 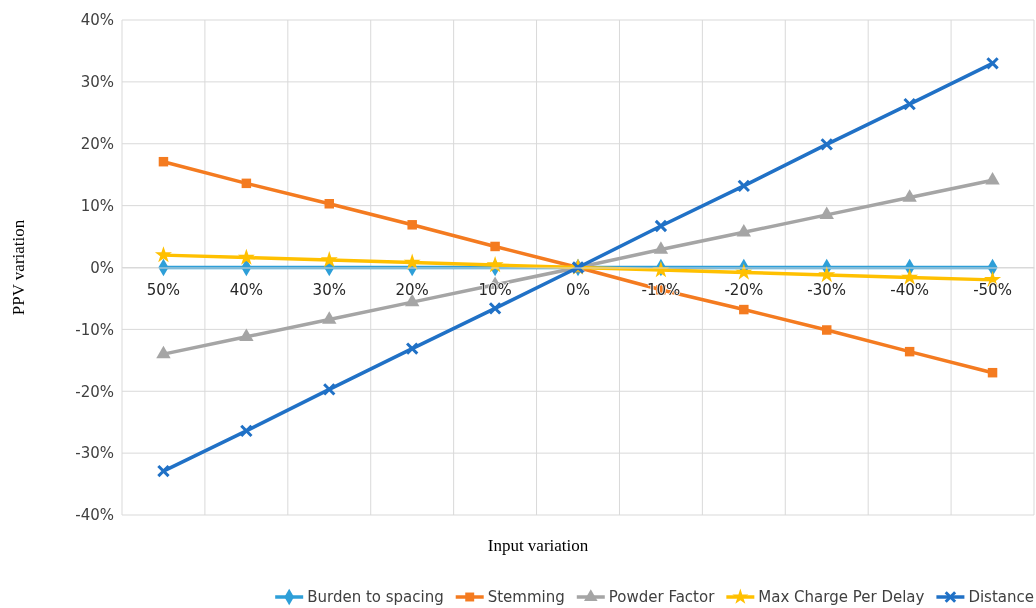 What do you see at coordinates (246, 290) in the screenshot?
I see `x-tick-label: 40%` at bounding box center [246, 290].